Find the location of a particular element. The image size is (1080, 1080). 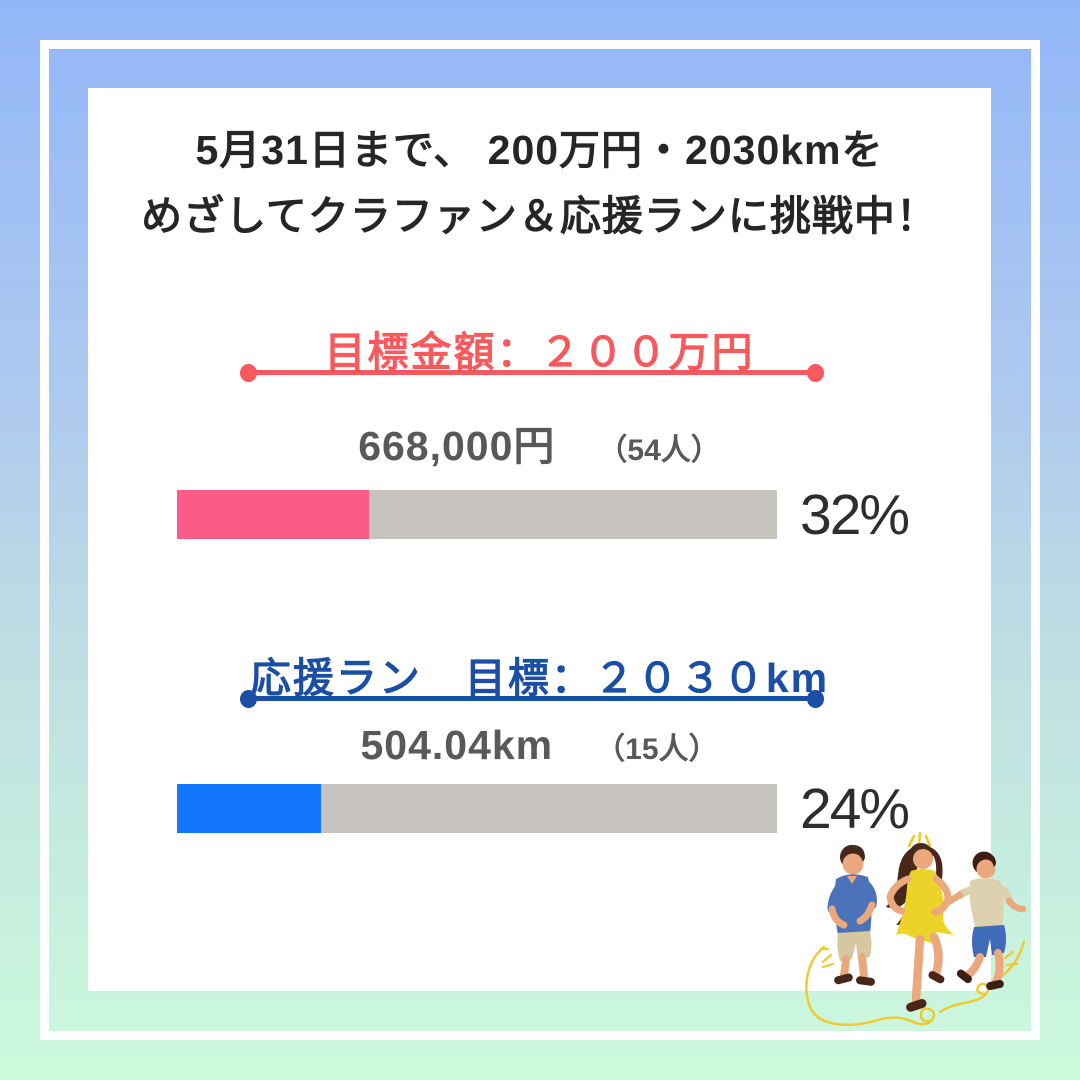

funding-progress-fill is located at coordinates (273, 514).